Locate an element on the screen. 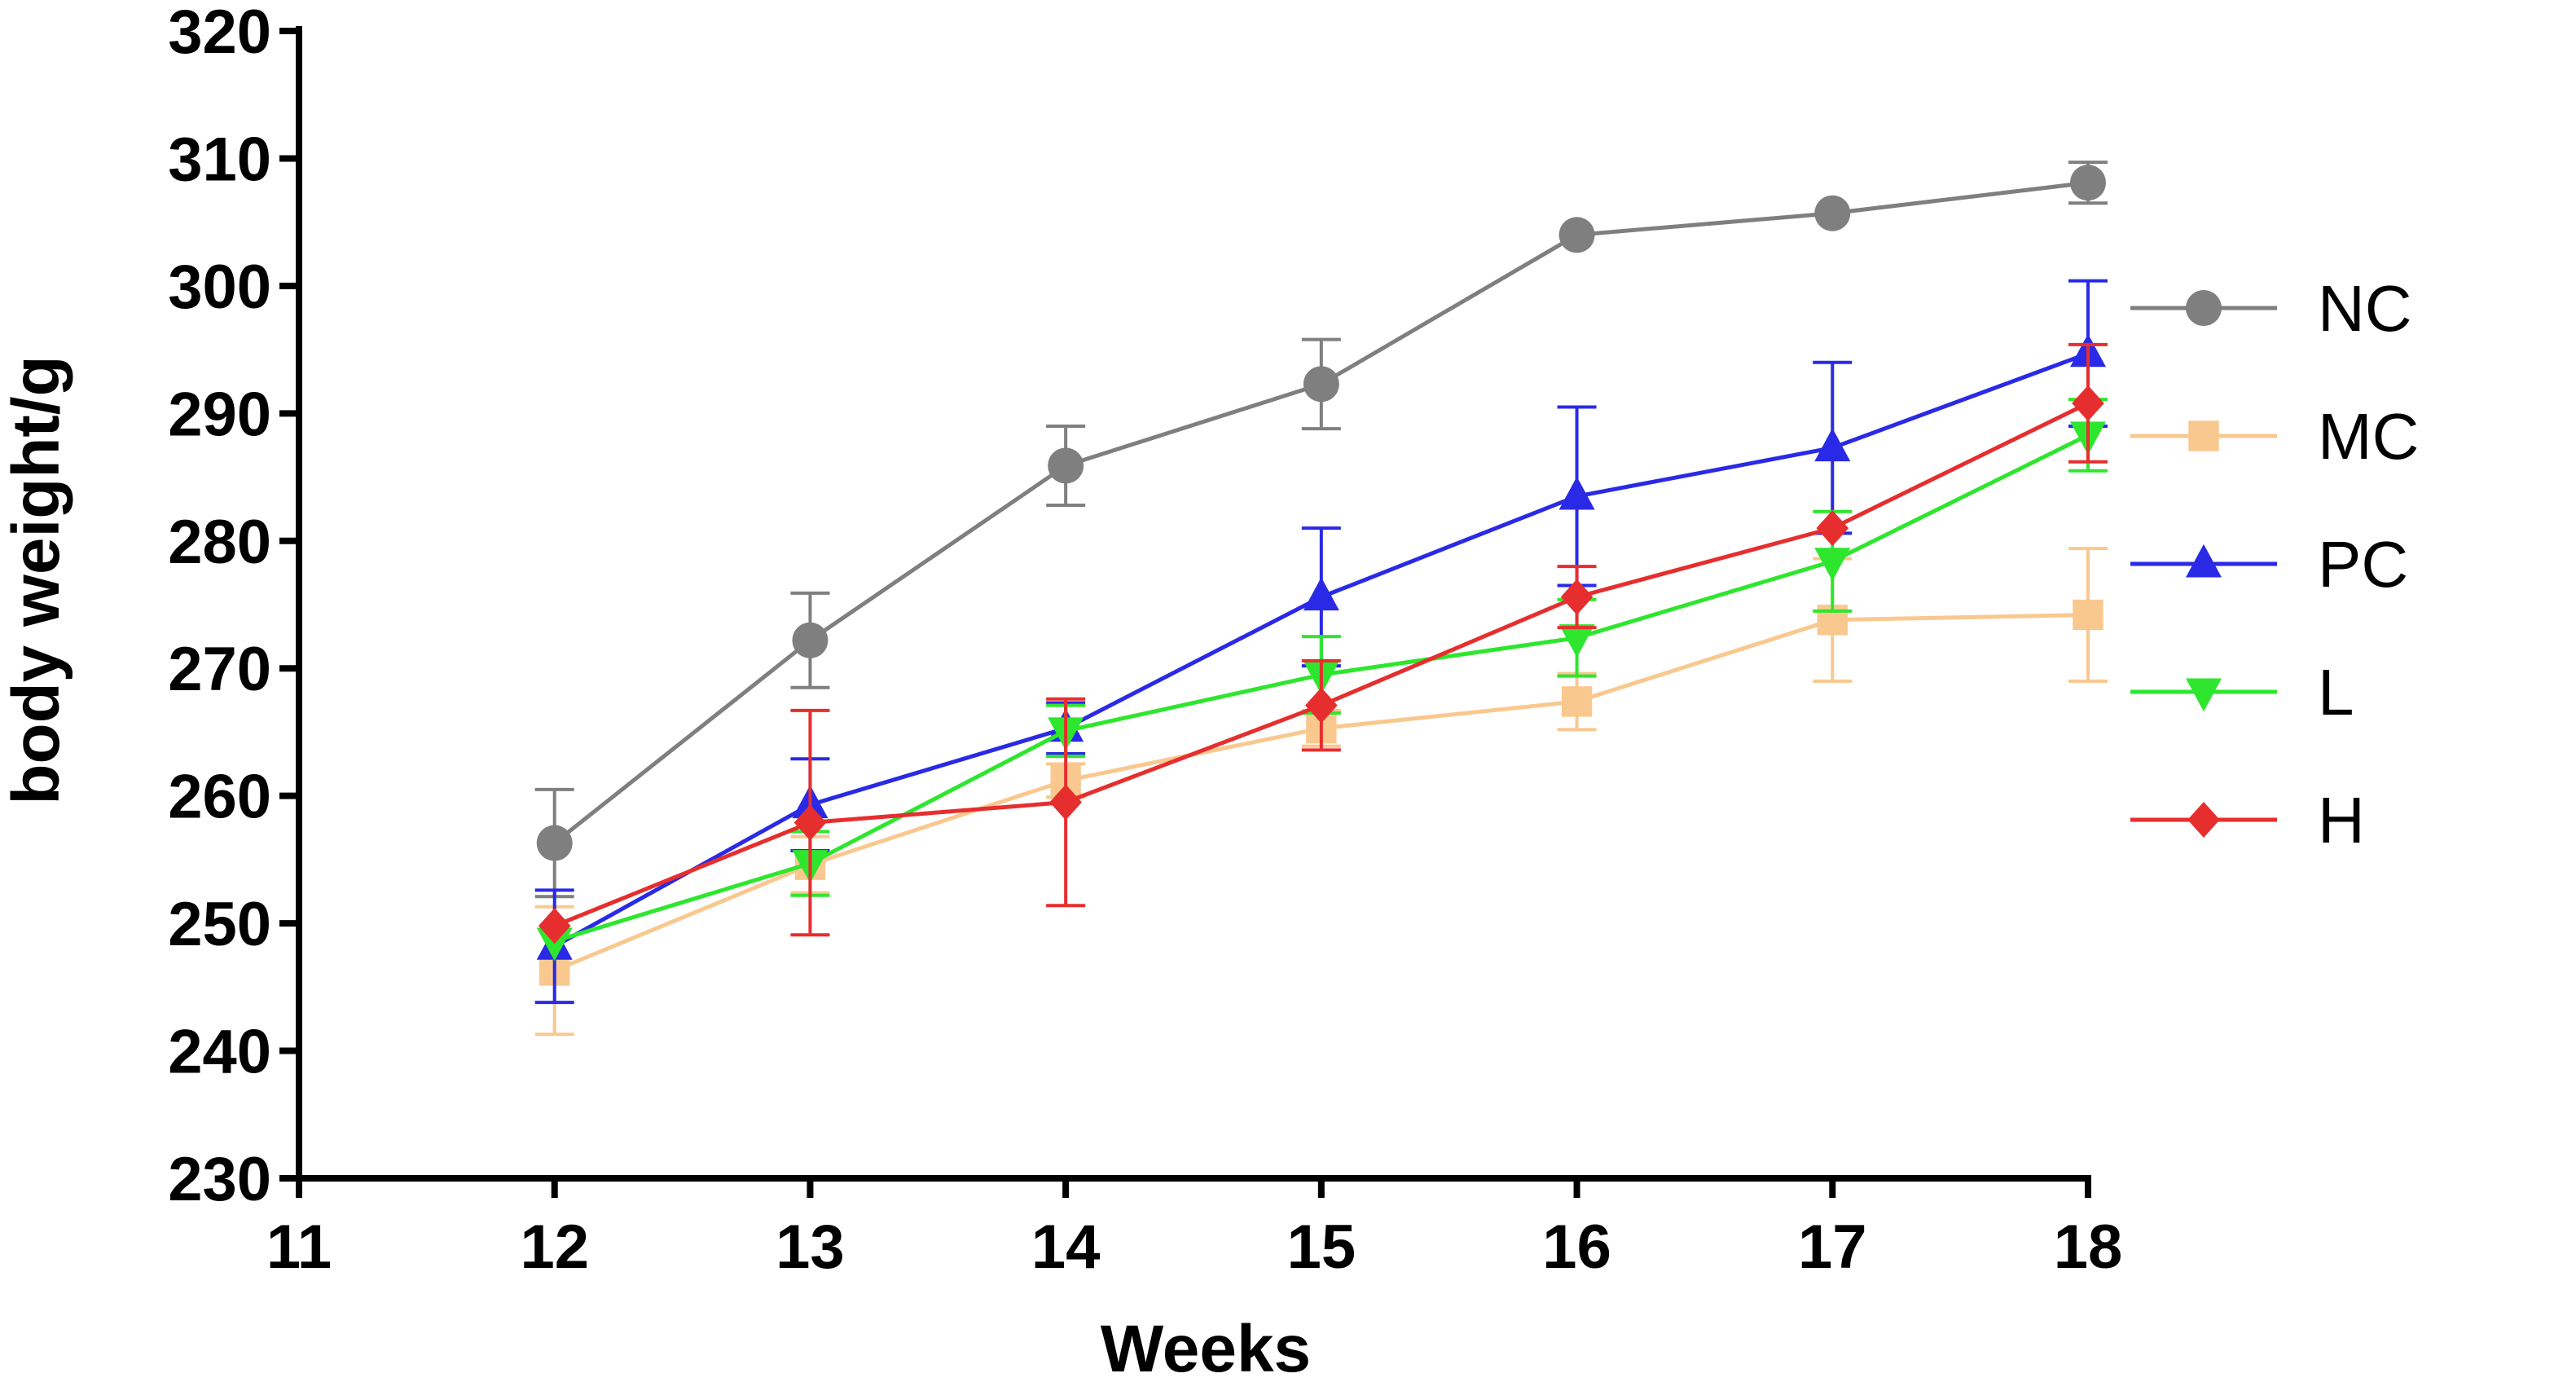 Image resolution: width=2576 pixels, height=1391 pixels. y-tick-label: 290 is located at coordinates (219, 415).